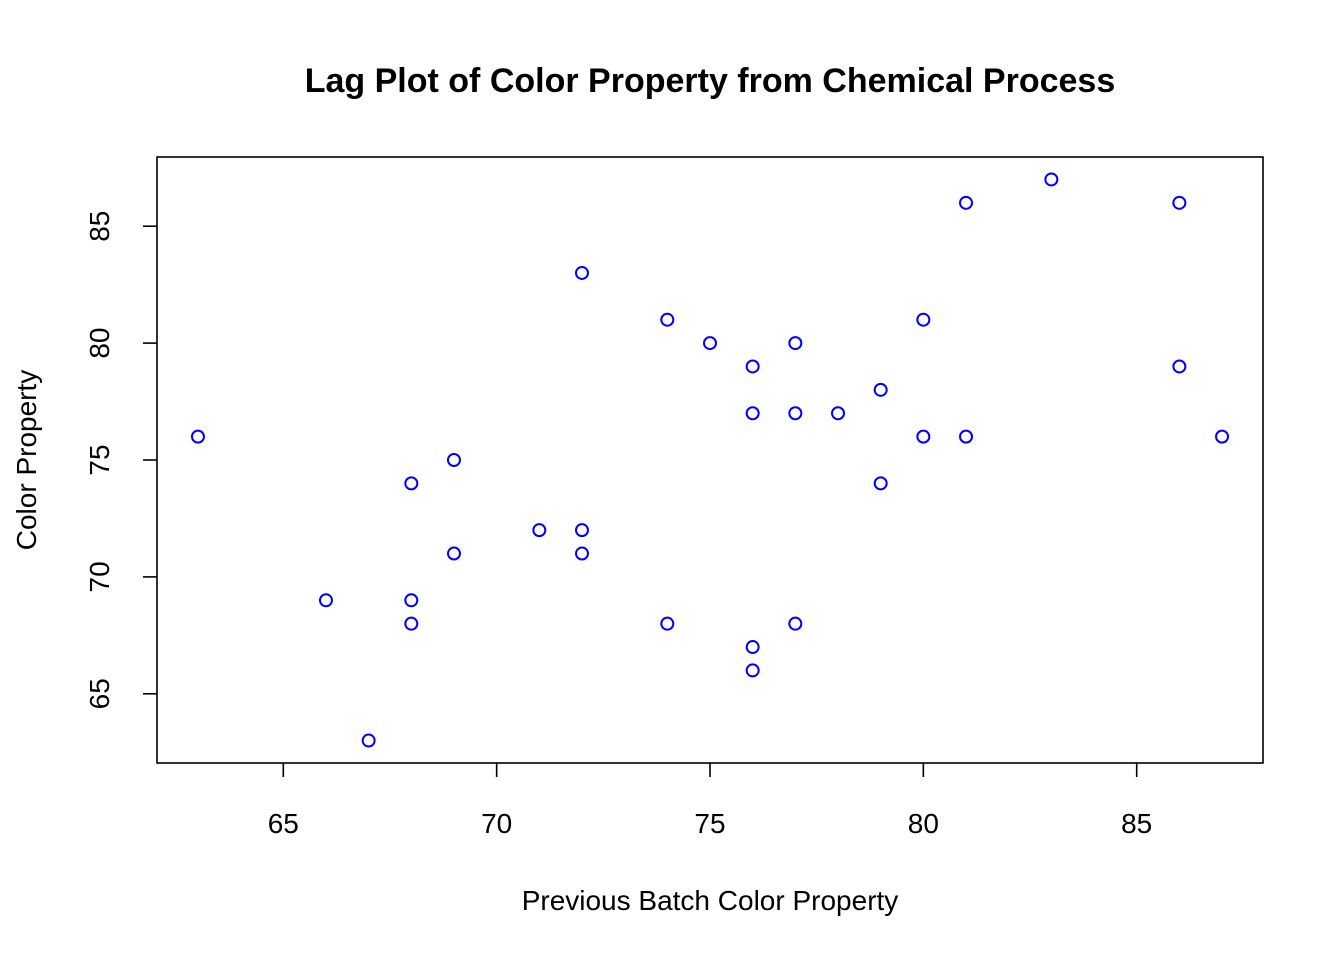 Image resolution: width=1344 pixels, height=960 pixels. What do you see at coordinates (99, 226) in the screenshot?
I see `y-tick-label: 85` at bounding box center [99, 226].